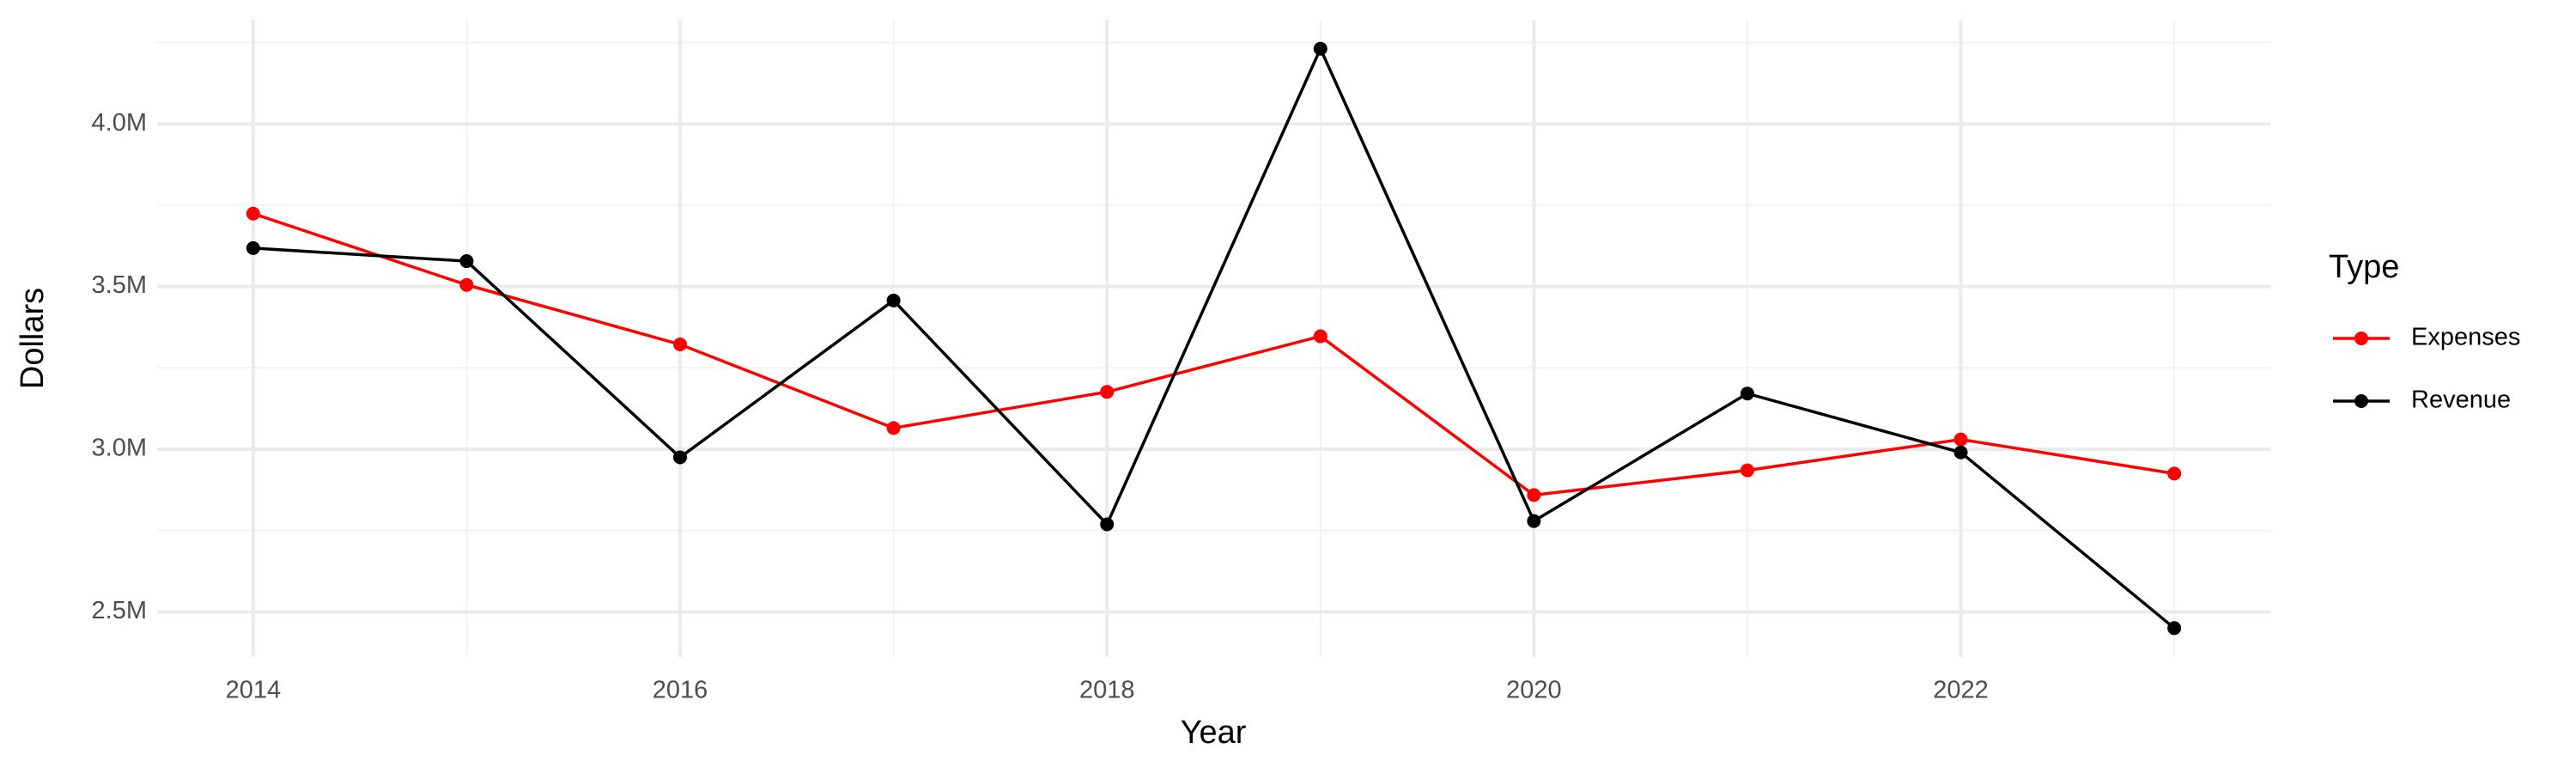  What do you see at coordinates (2465, 337) in the screenshot?
I see `legend-label: Expenses` at bounding box center [2465, 337].